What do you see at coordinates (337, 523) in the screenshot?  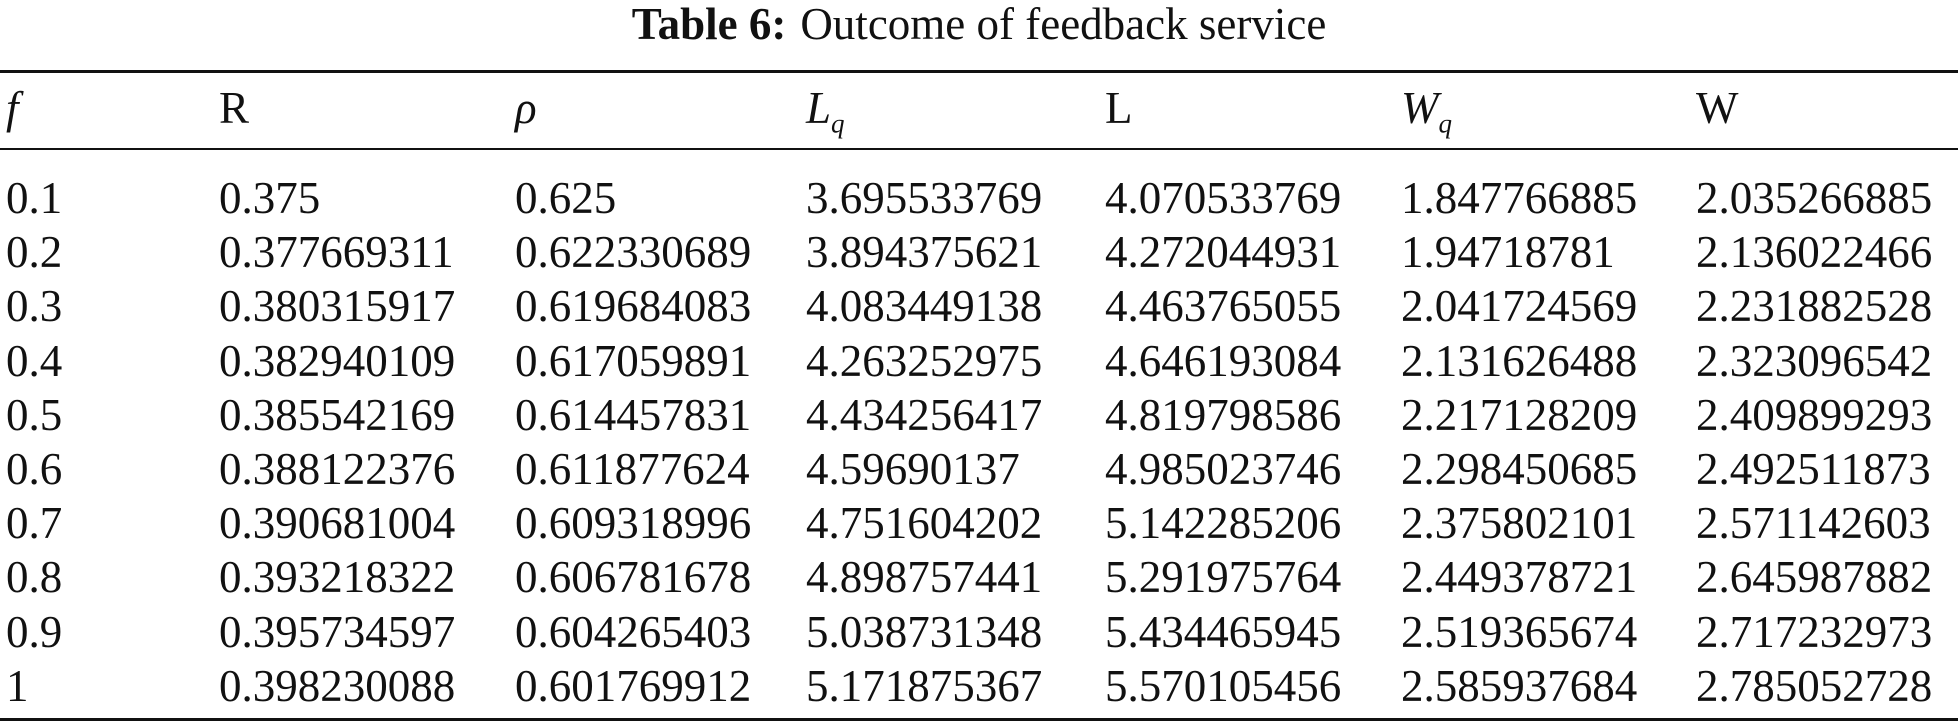 I see `table-cell: 0.390681004` at bounding box center [337, 523].